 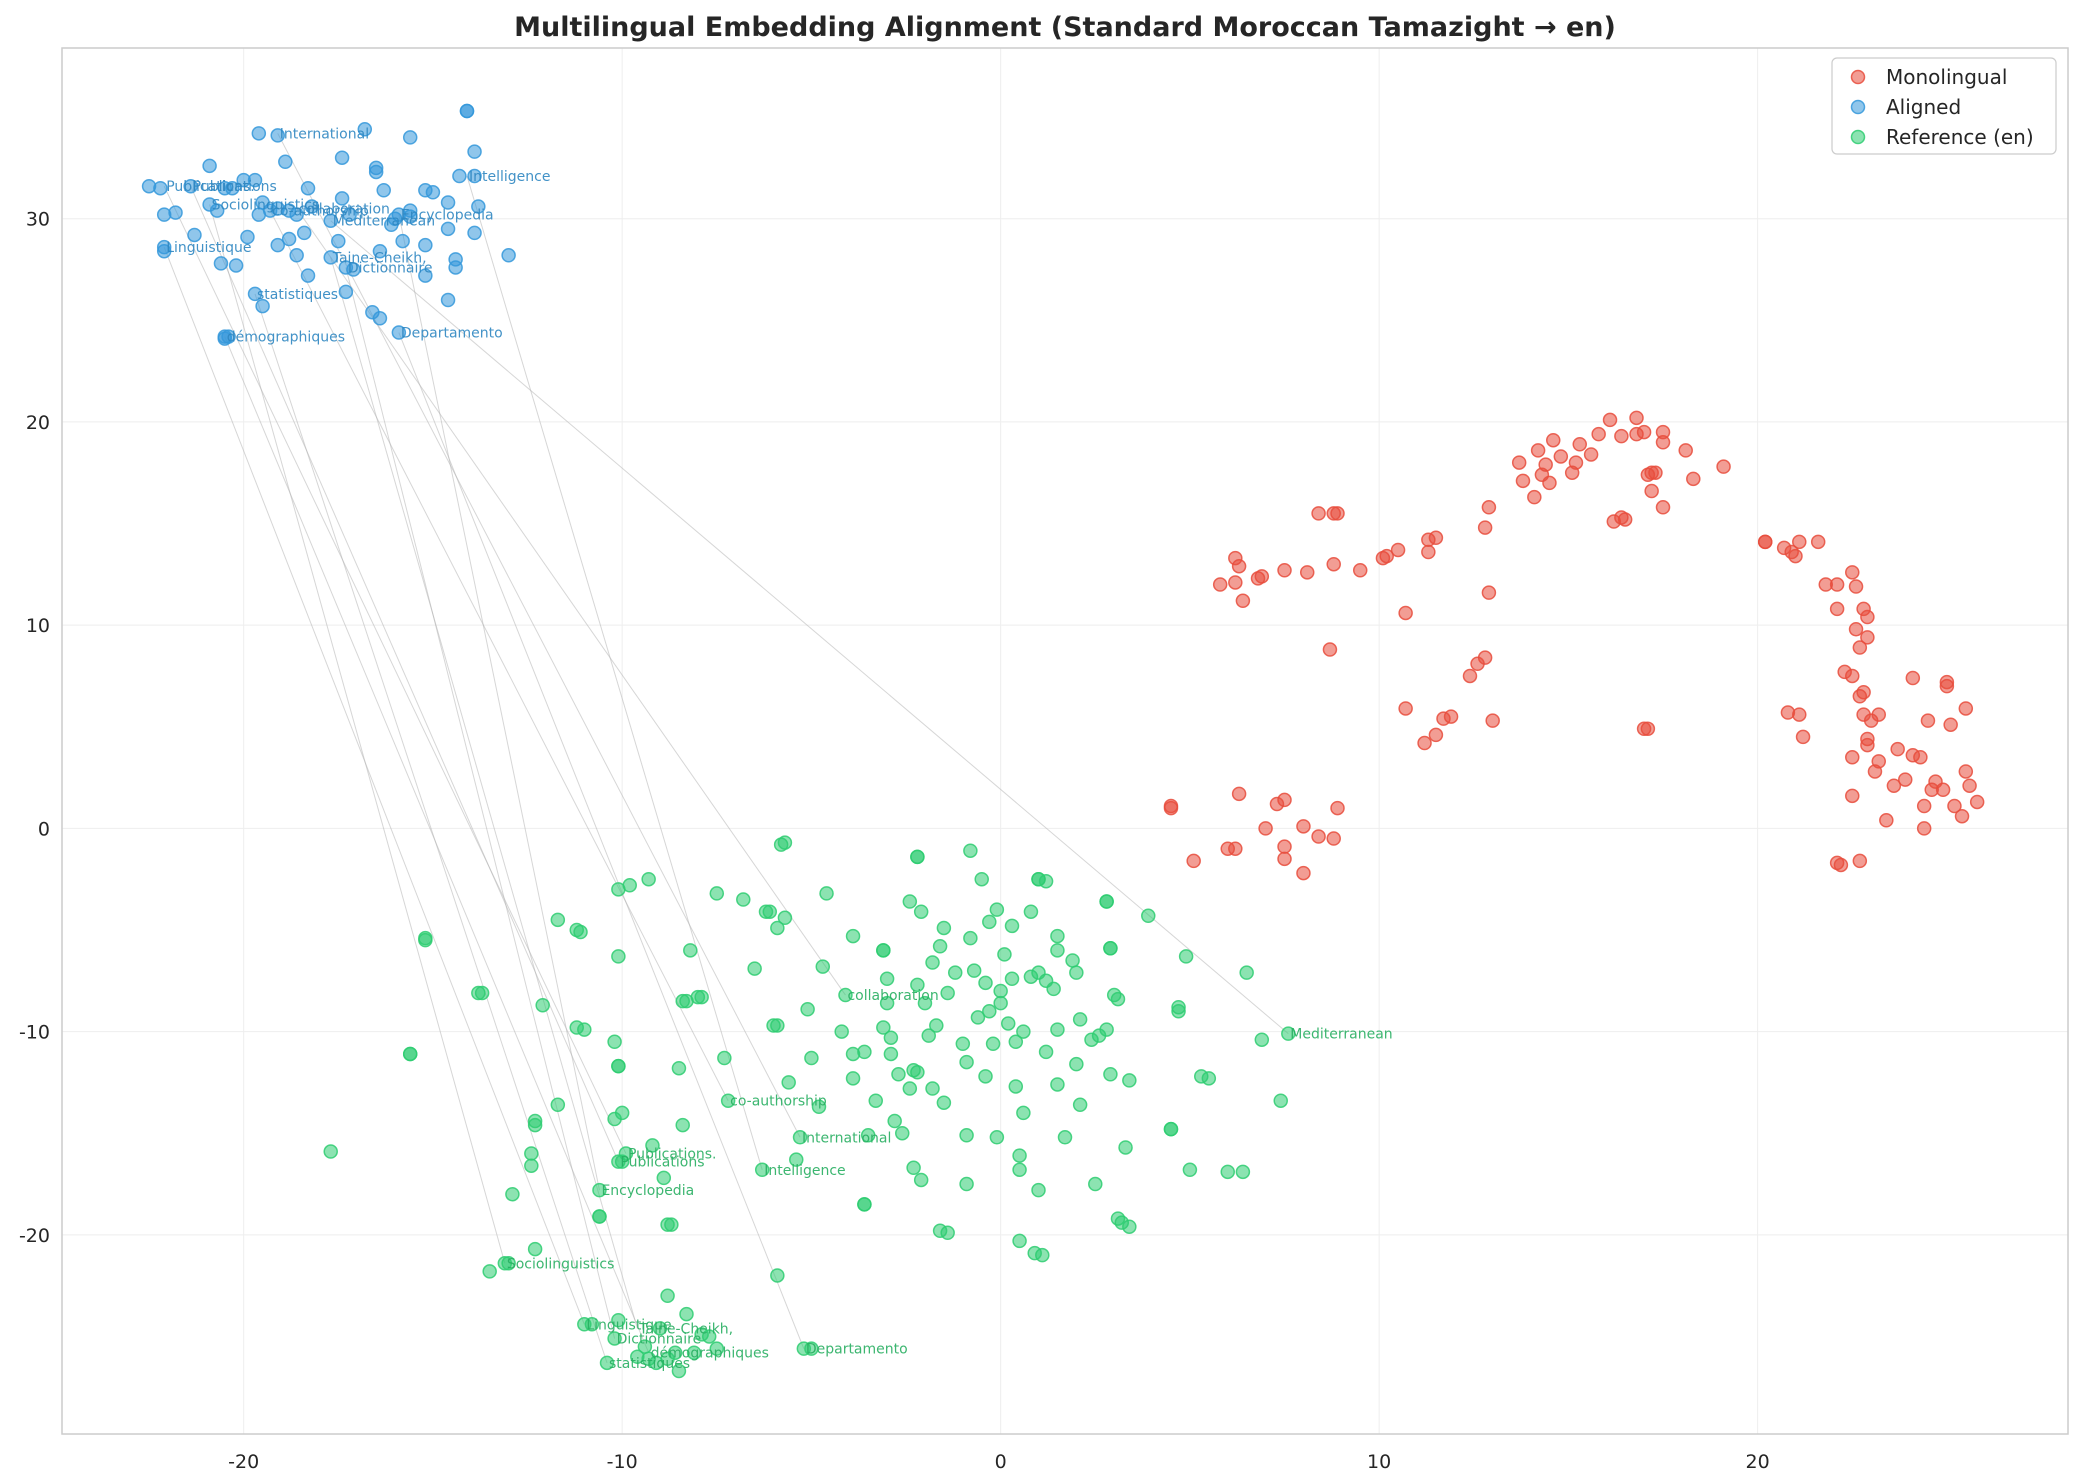 What do you see at coordinates (662, 1163) in the screenshot?
I see `reference-word-label: Publications` at bounding box center [662, 1163].